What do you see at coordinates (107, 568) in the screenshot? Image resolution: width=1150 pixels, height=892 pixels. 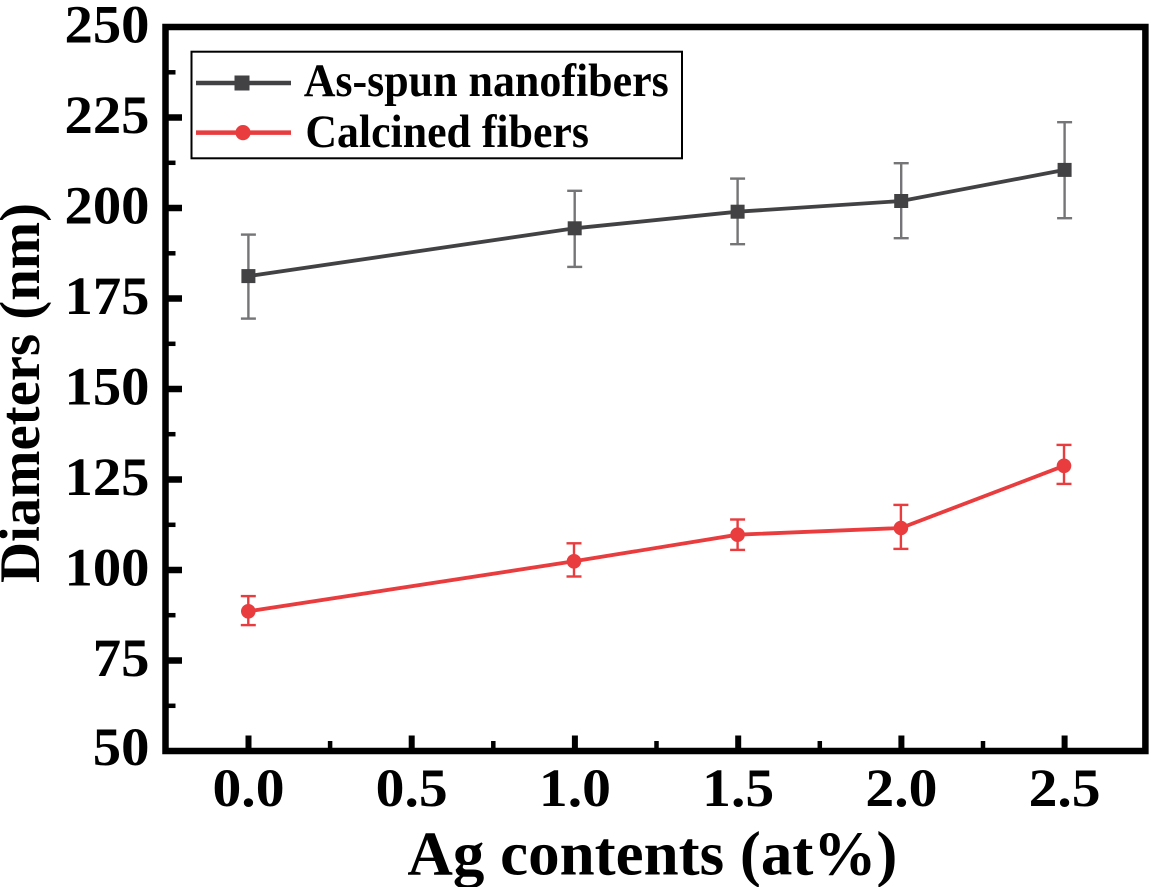 I see `svg-text: 100` at bounding box center [107, 568].